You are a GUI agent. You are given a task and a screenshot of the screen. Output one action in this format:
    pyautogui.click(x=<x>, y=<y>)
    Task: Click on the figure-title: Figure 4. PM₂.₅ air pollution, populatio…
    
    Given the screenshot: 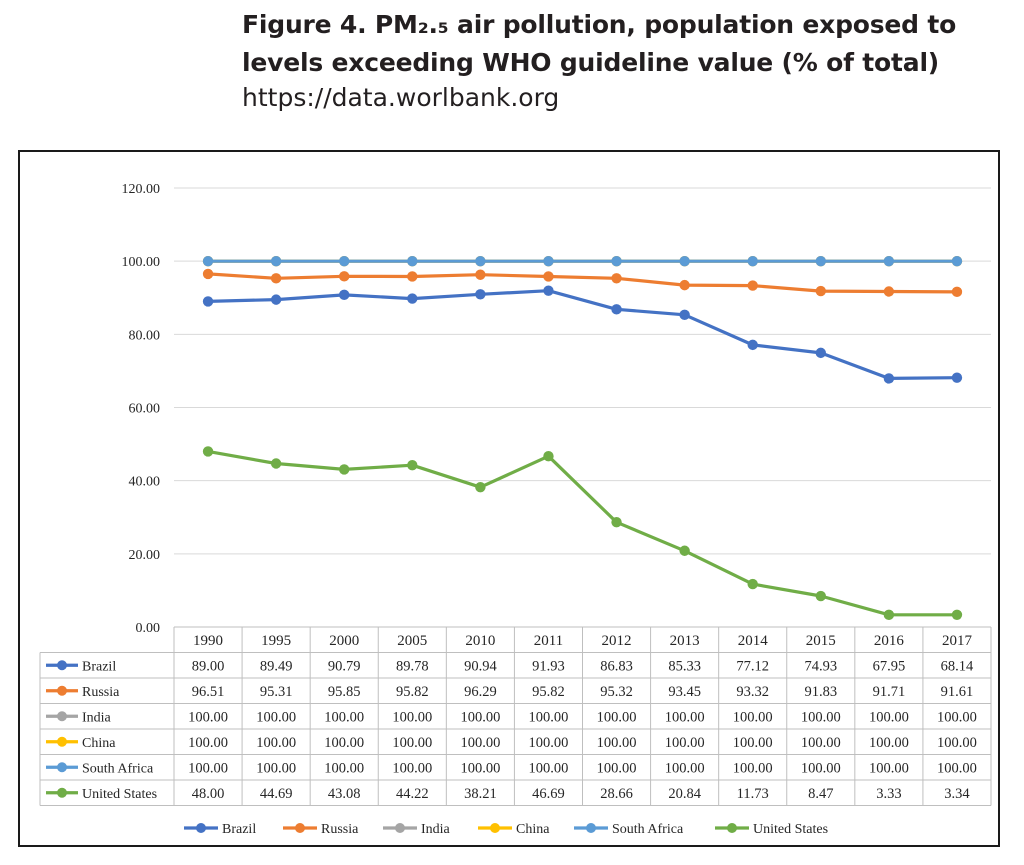 What is the action you would take?
    pyautogui.click(x=627, y=60)
    